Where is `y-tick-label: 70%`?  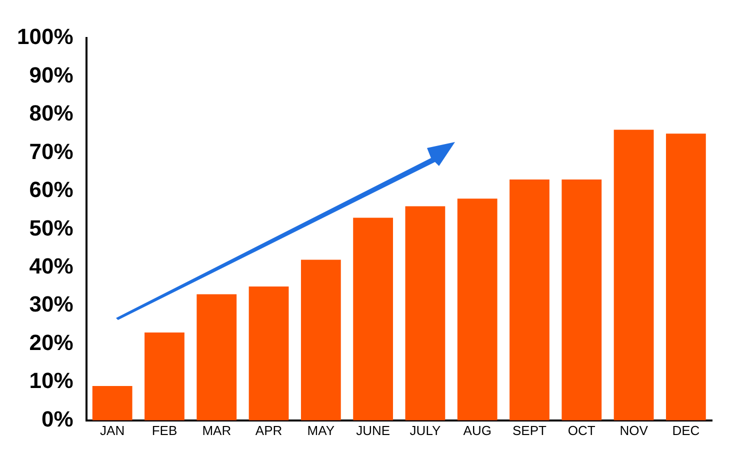 y-tick-label: 70% is located at coordinates (51, 151).